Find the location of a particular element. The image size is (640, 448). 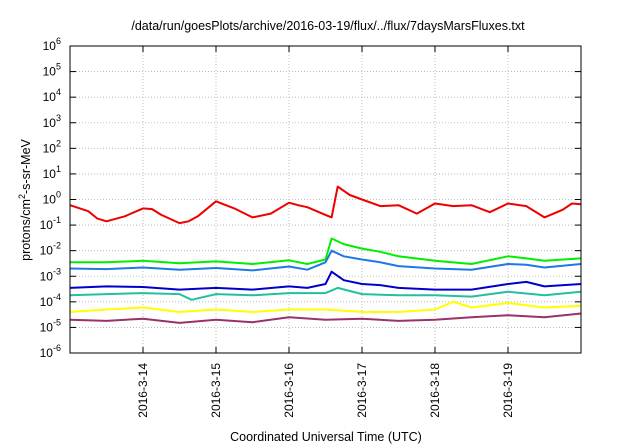

y-tick-label: 10⁴ is located at coordinates (52, 95).